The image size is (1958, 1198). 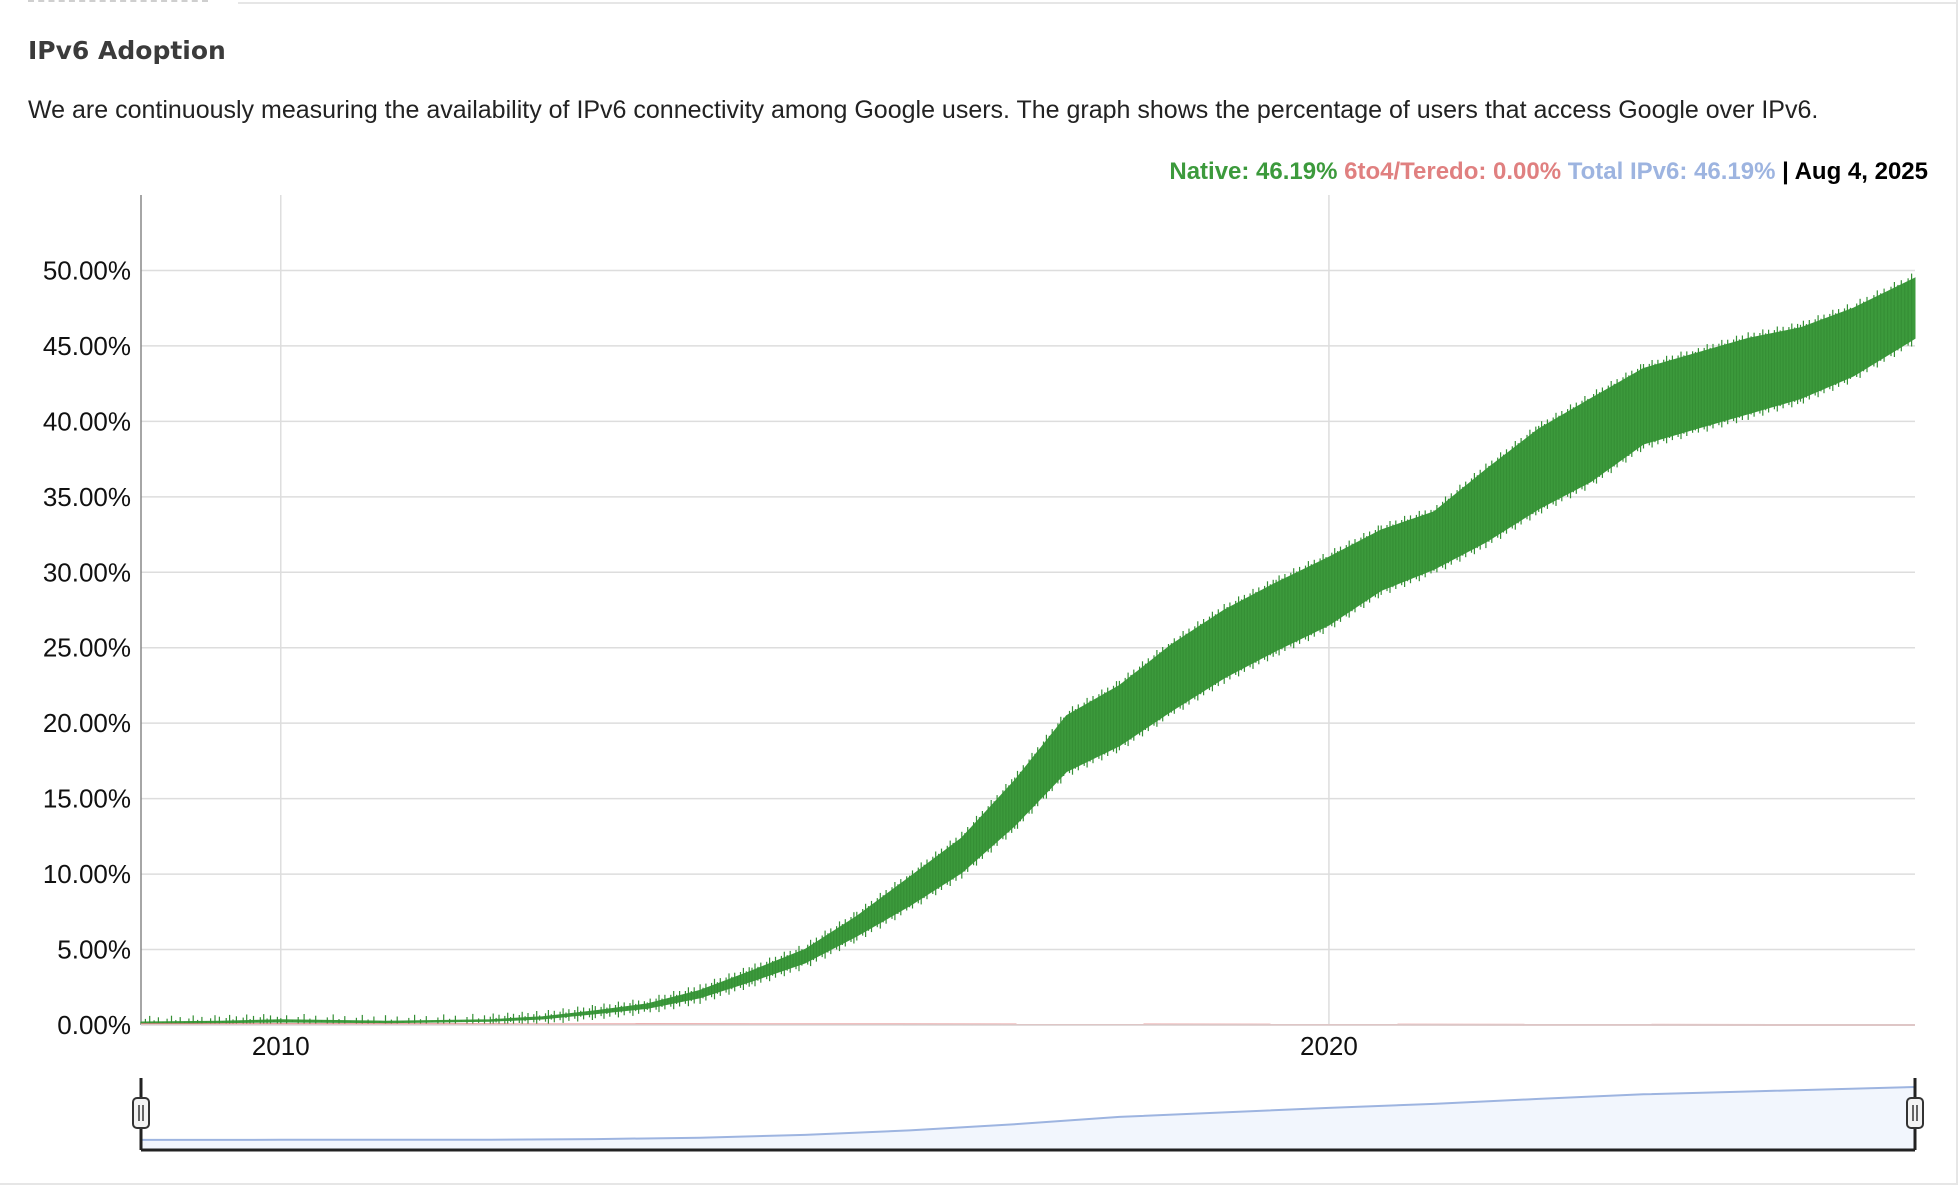 What do you see at coordinates (87, 497) in the screenshot?
I see `y-tick-label: 35.00%` at bounding box center [87, 497].